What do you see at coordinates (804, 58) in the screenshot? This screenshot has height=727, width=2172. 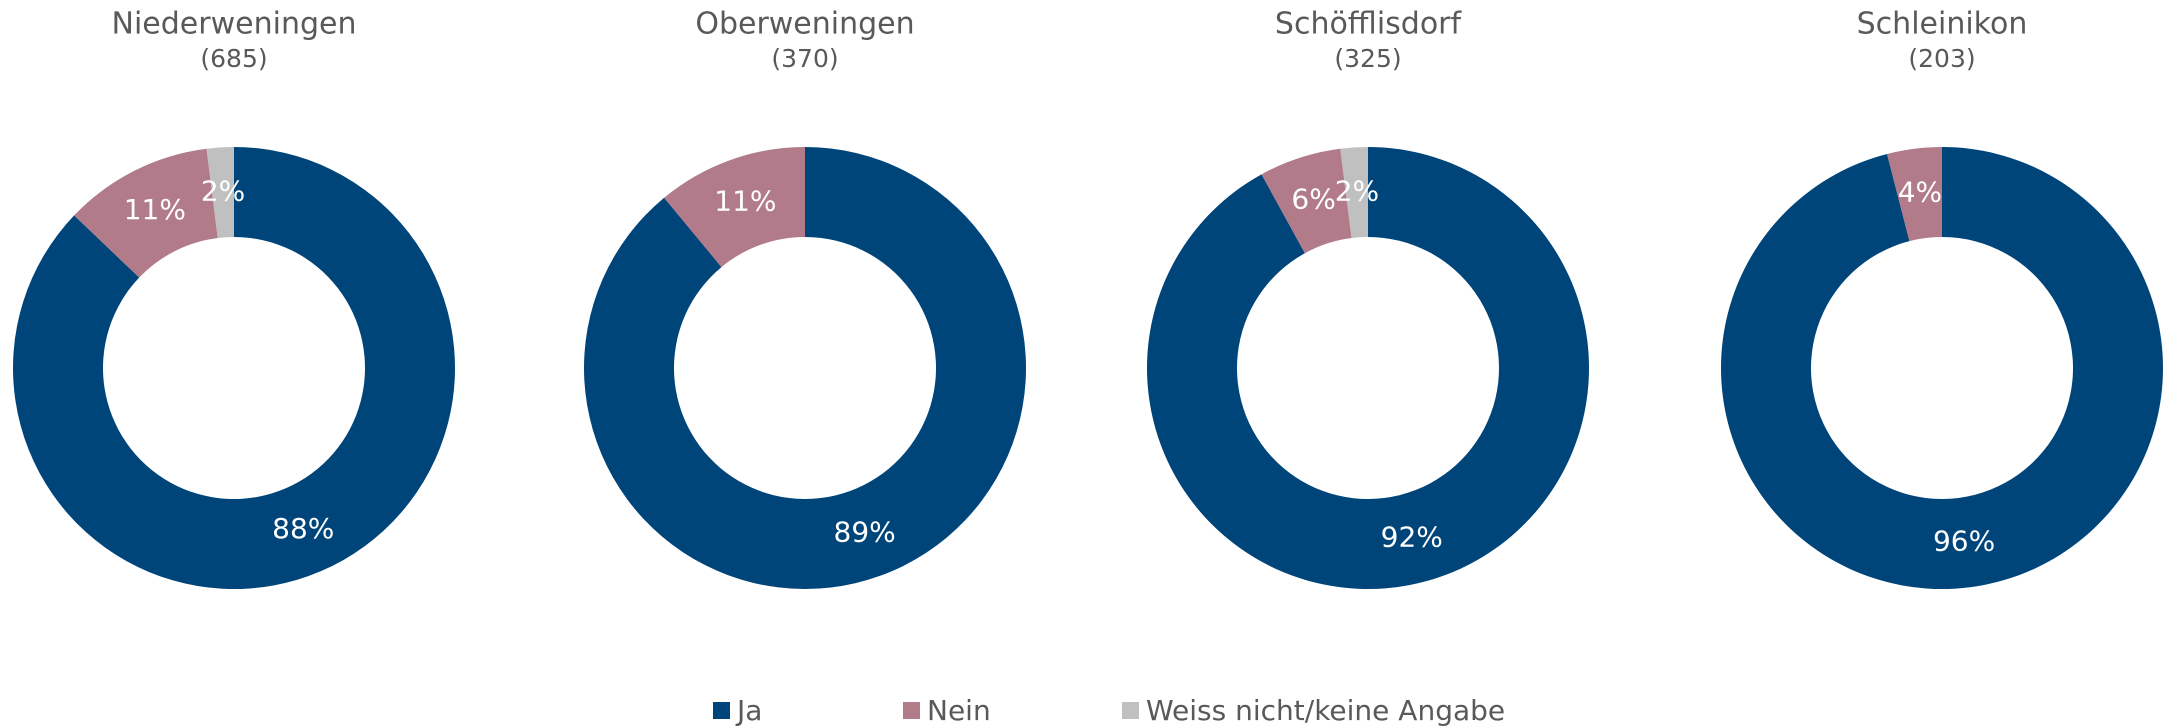 I see `chart-subtitle: (370)` at bounding box center [804, 58].